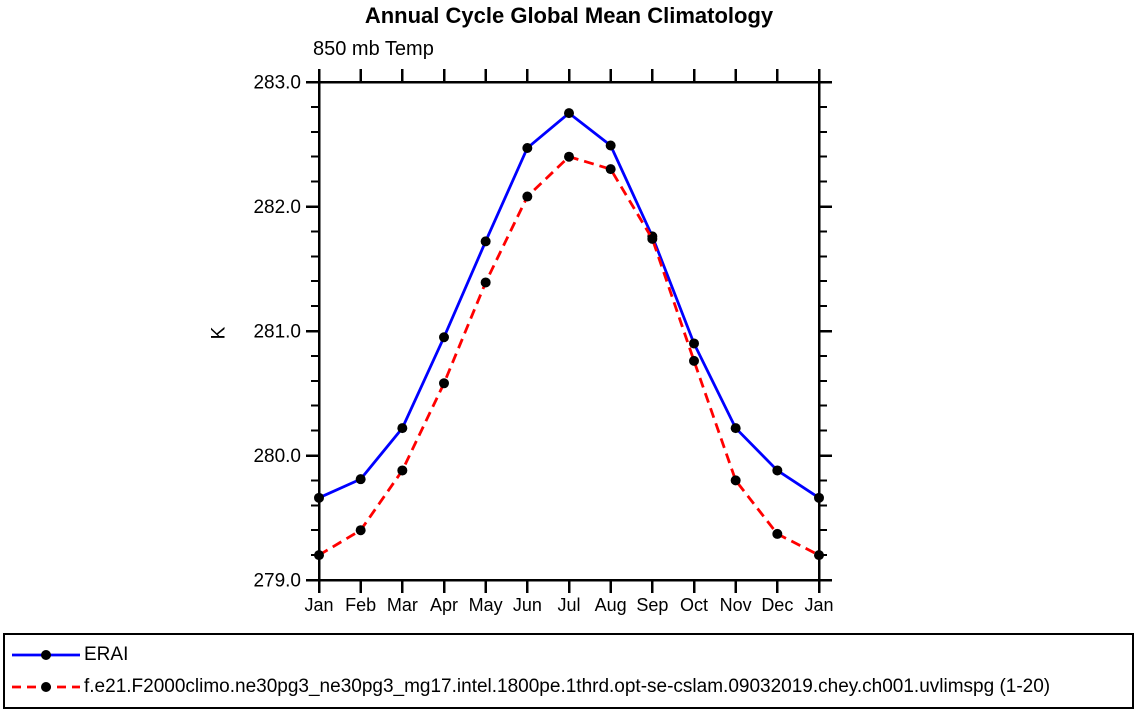  What do you see at coordinates (46, 655) in the screenshot?
I see `erai-line-sample-icon` at bounding box center [46, 655].